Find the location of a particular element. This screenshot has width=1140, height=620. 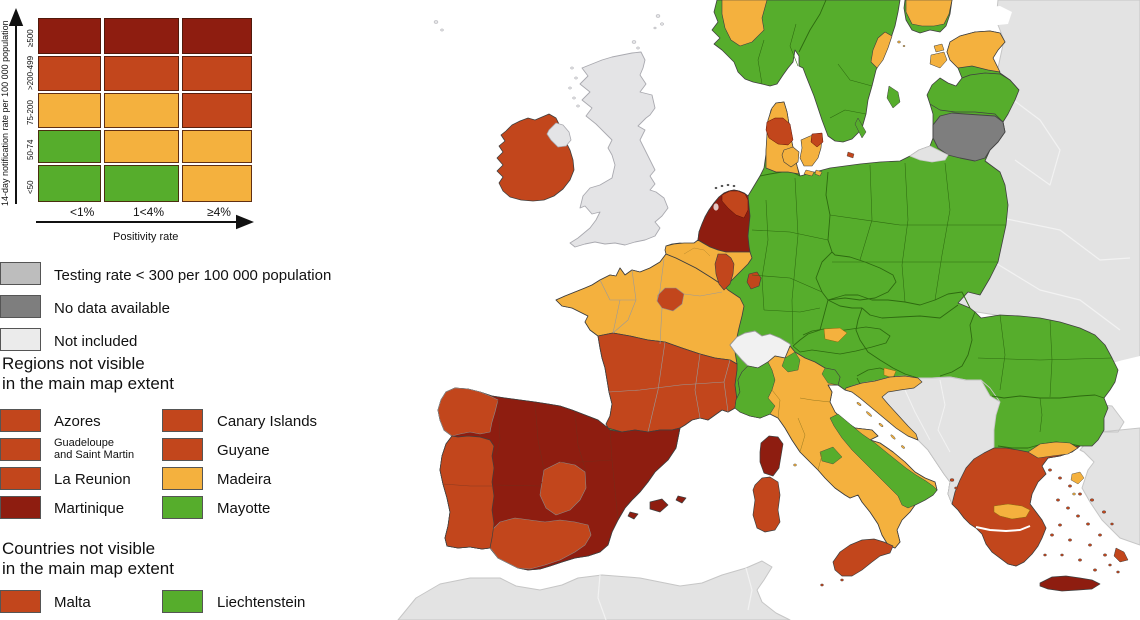

svg-text: 50-74 is located at coordinates (30, 149).